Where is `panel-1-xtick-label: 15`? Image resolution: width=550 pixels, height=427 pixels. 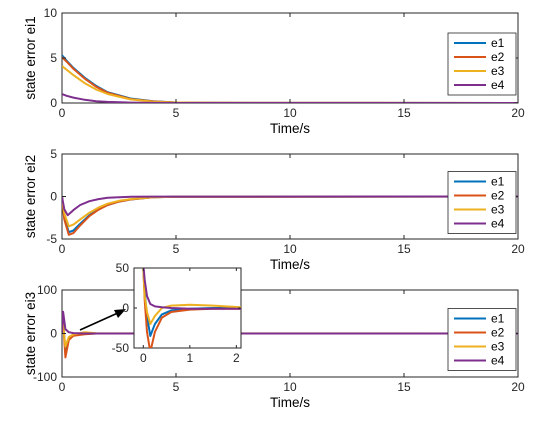 panel-1-xtick-label: 15 is located at coordinates (404, 113).